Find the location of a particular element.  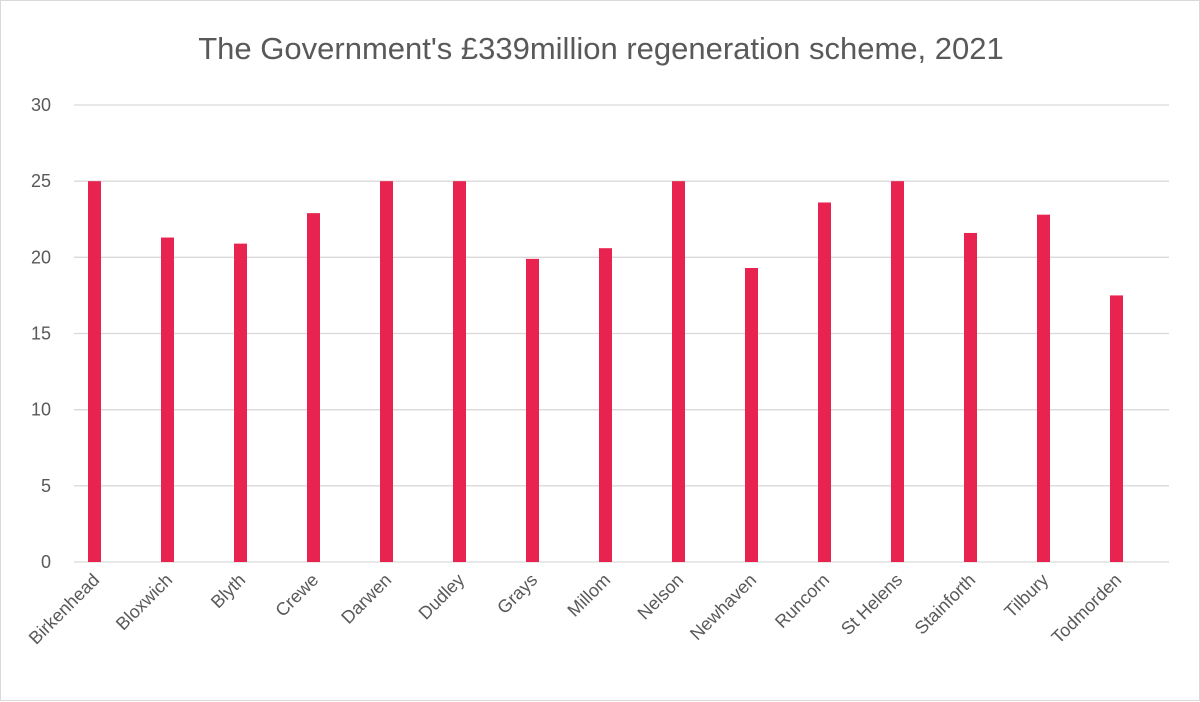

y-tick-label: 15 is located at coordinates (41, 334).